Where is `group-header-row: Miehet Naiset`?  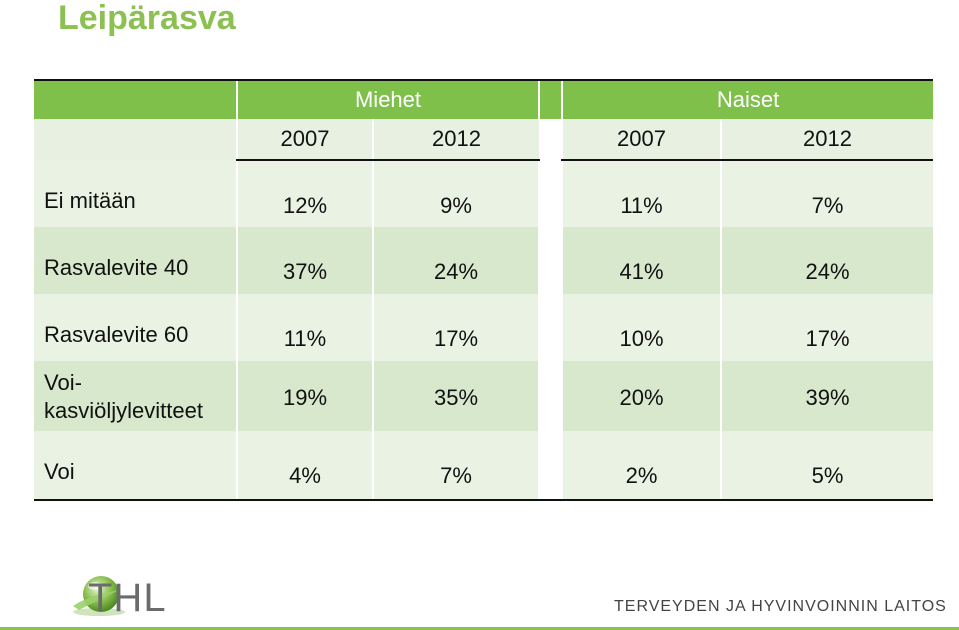 group-header-row: Miehet Naiset is located at coordinates (484, 99).